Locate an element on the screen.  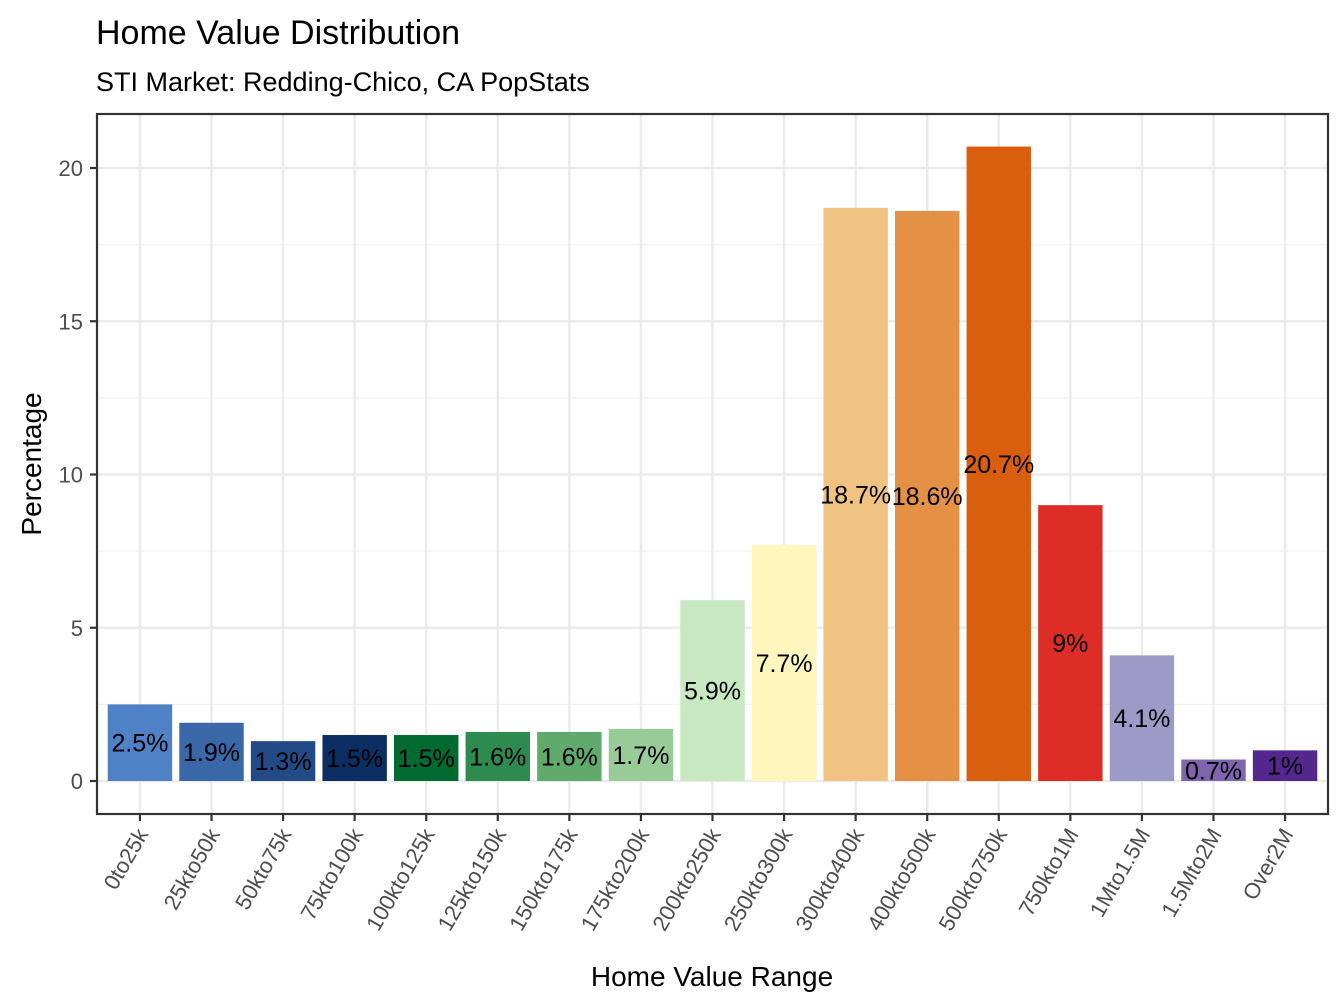
data-label: 1.7% is located at coordinates (640, 756).